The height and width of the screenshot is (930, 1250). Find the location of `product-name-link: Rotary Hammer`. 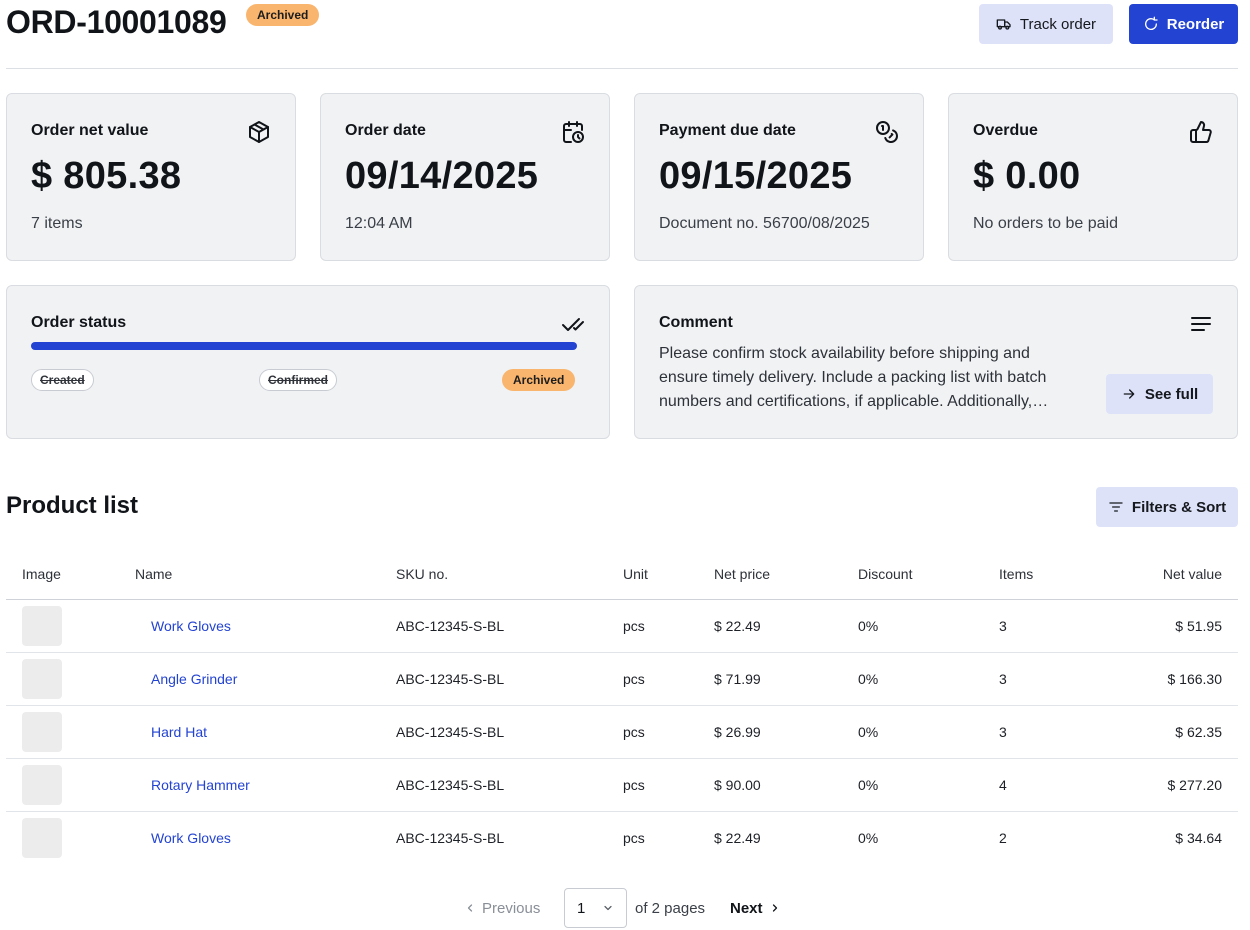

product-name-link: Rotary Hammer is located at coordinates (200, 784).